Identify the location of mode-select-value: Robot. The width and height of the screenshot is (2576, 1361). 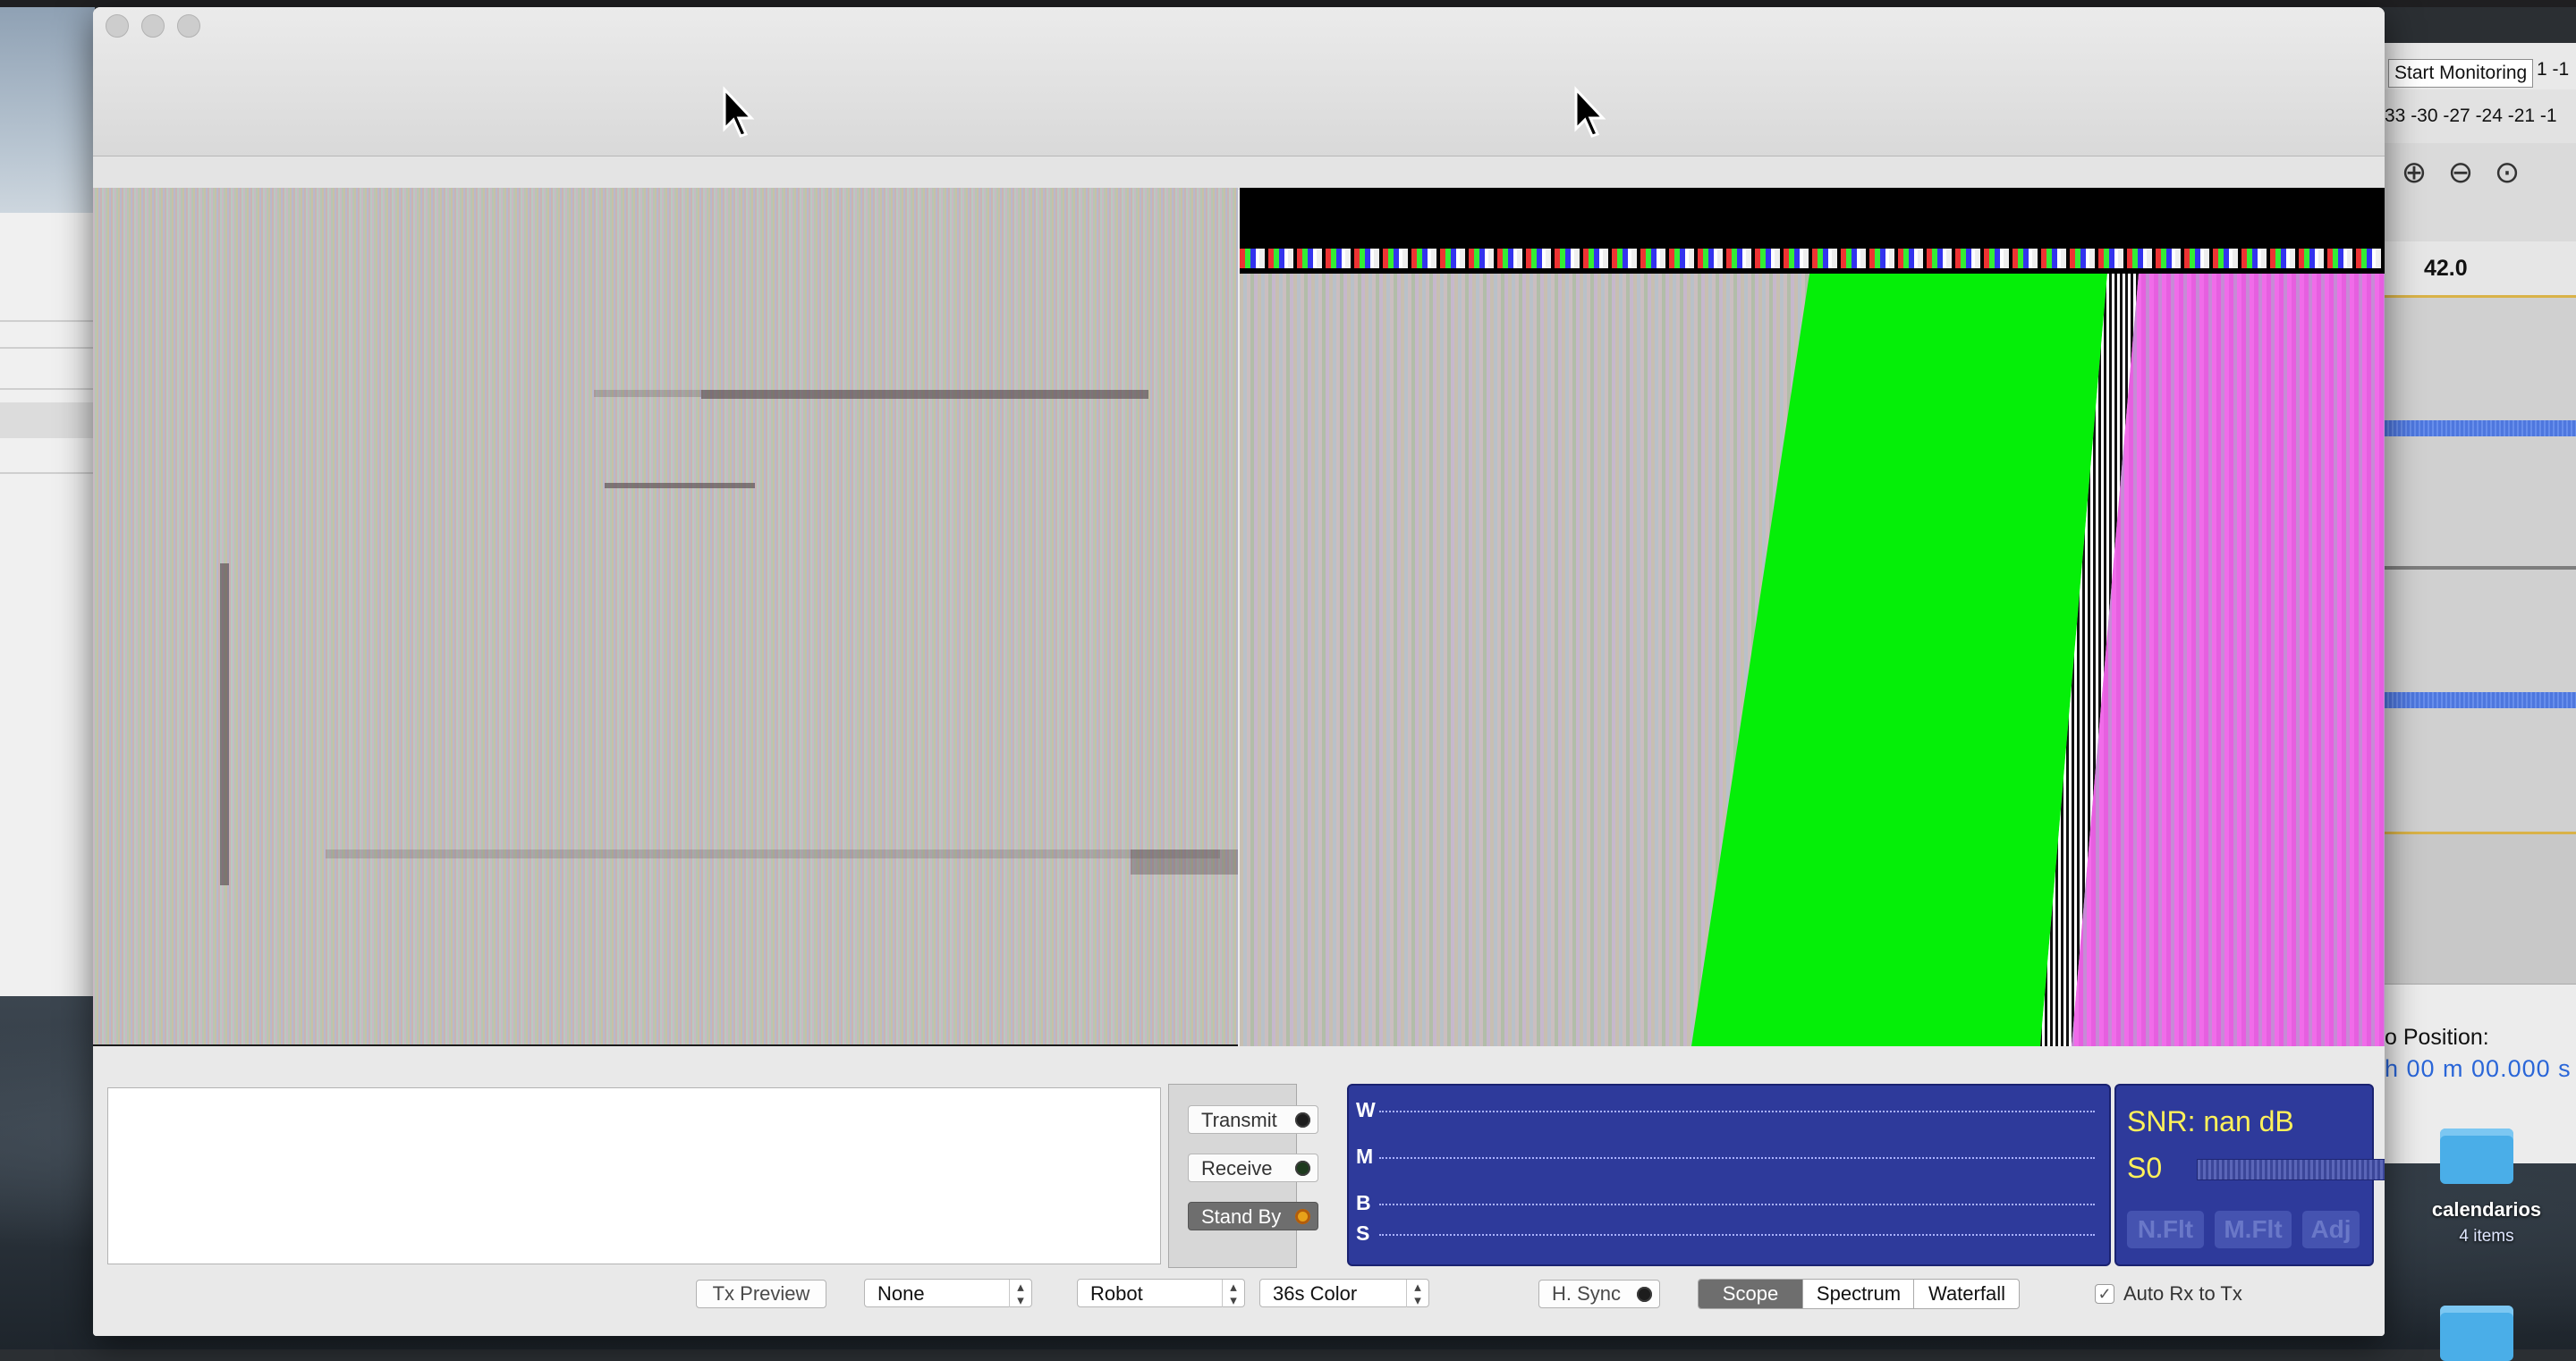
(1116, 1293).